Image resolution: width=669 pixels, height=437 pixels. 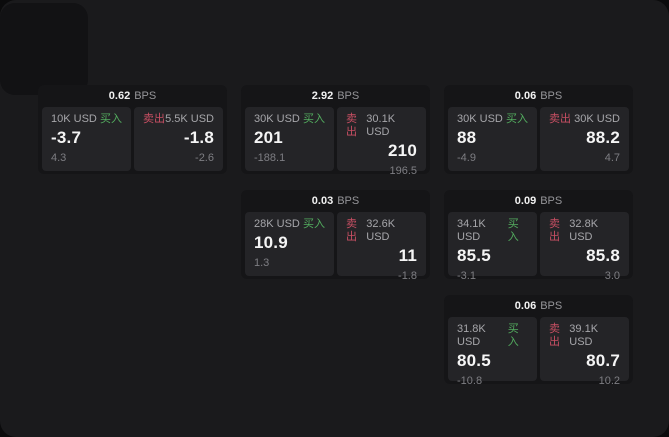 What do you see at coordinates (335, 95) in the screenshot?
I see `bps-header: 2.92 BPS` at bounding box center [335, 95].